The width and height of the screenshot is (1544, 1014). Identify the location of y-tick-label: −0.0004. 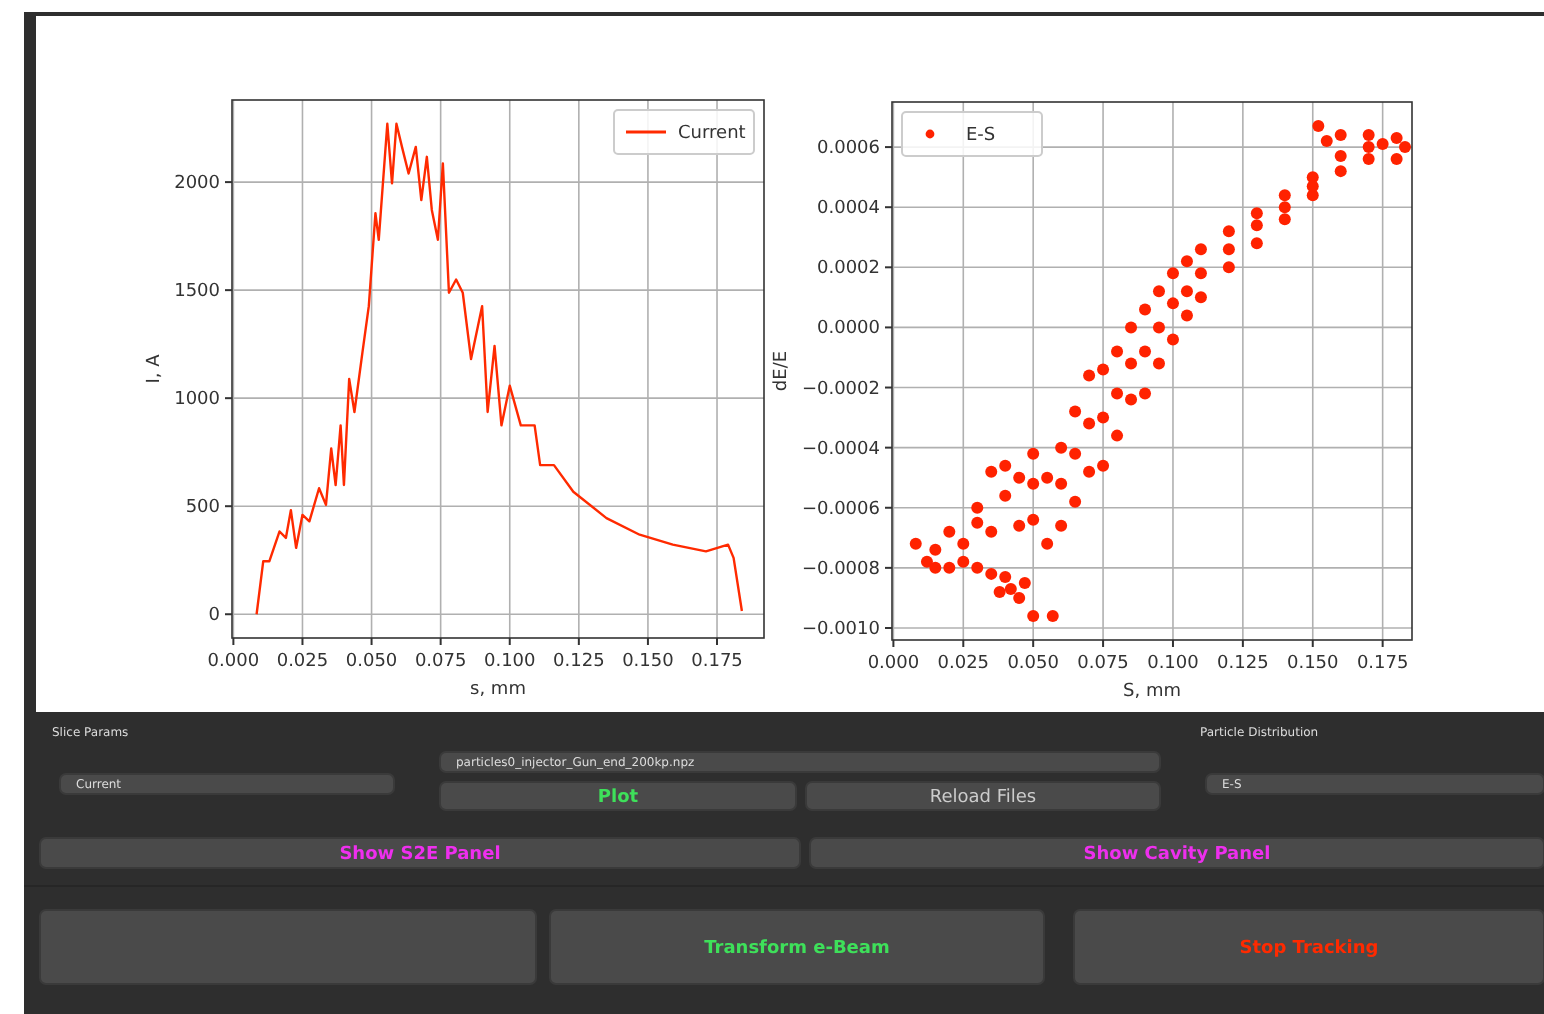
(841, 449).